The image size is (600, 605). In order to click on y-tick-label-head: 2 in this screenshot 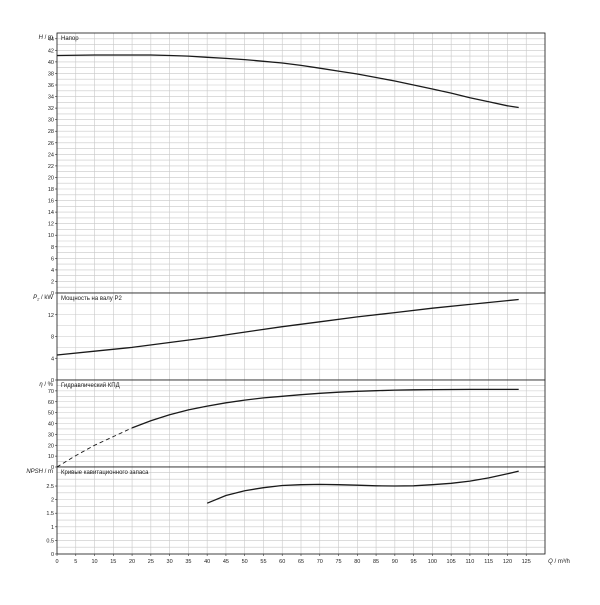, I will do `click(52, 282)`.